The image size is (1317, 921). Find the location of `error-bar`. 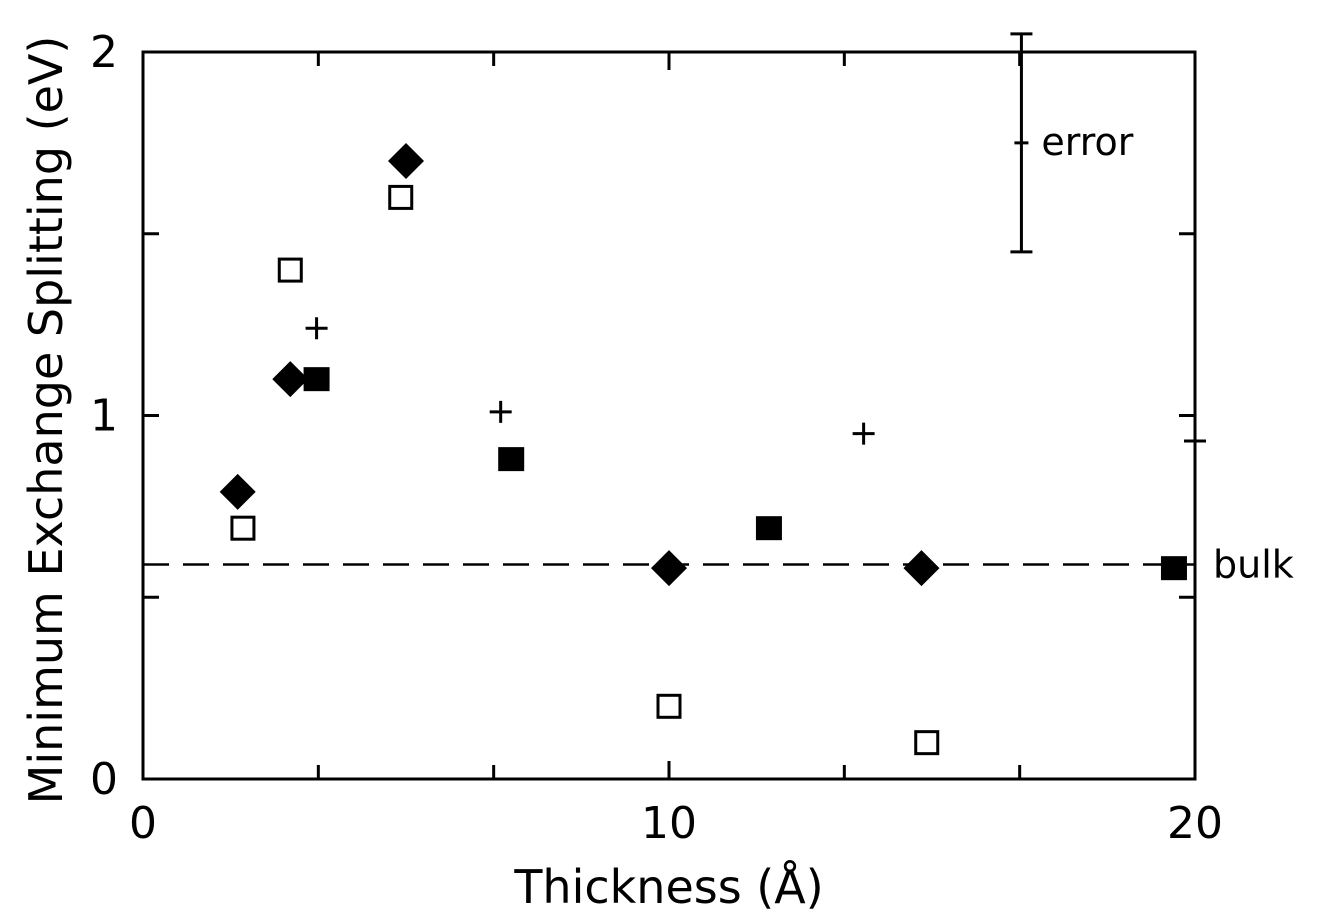

error-bar is located at coordinates (1021, 143).